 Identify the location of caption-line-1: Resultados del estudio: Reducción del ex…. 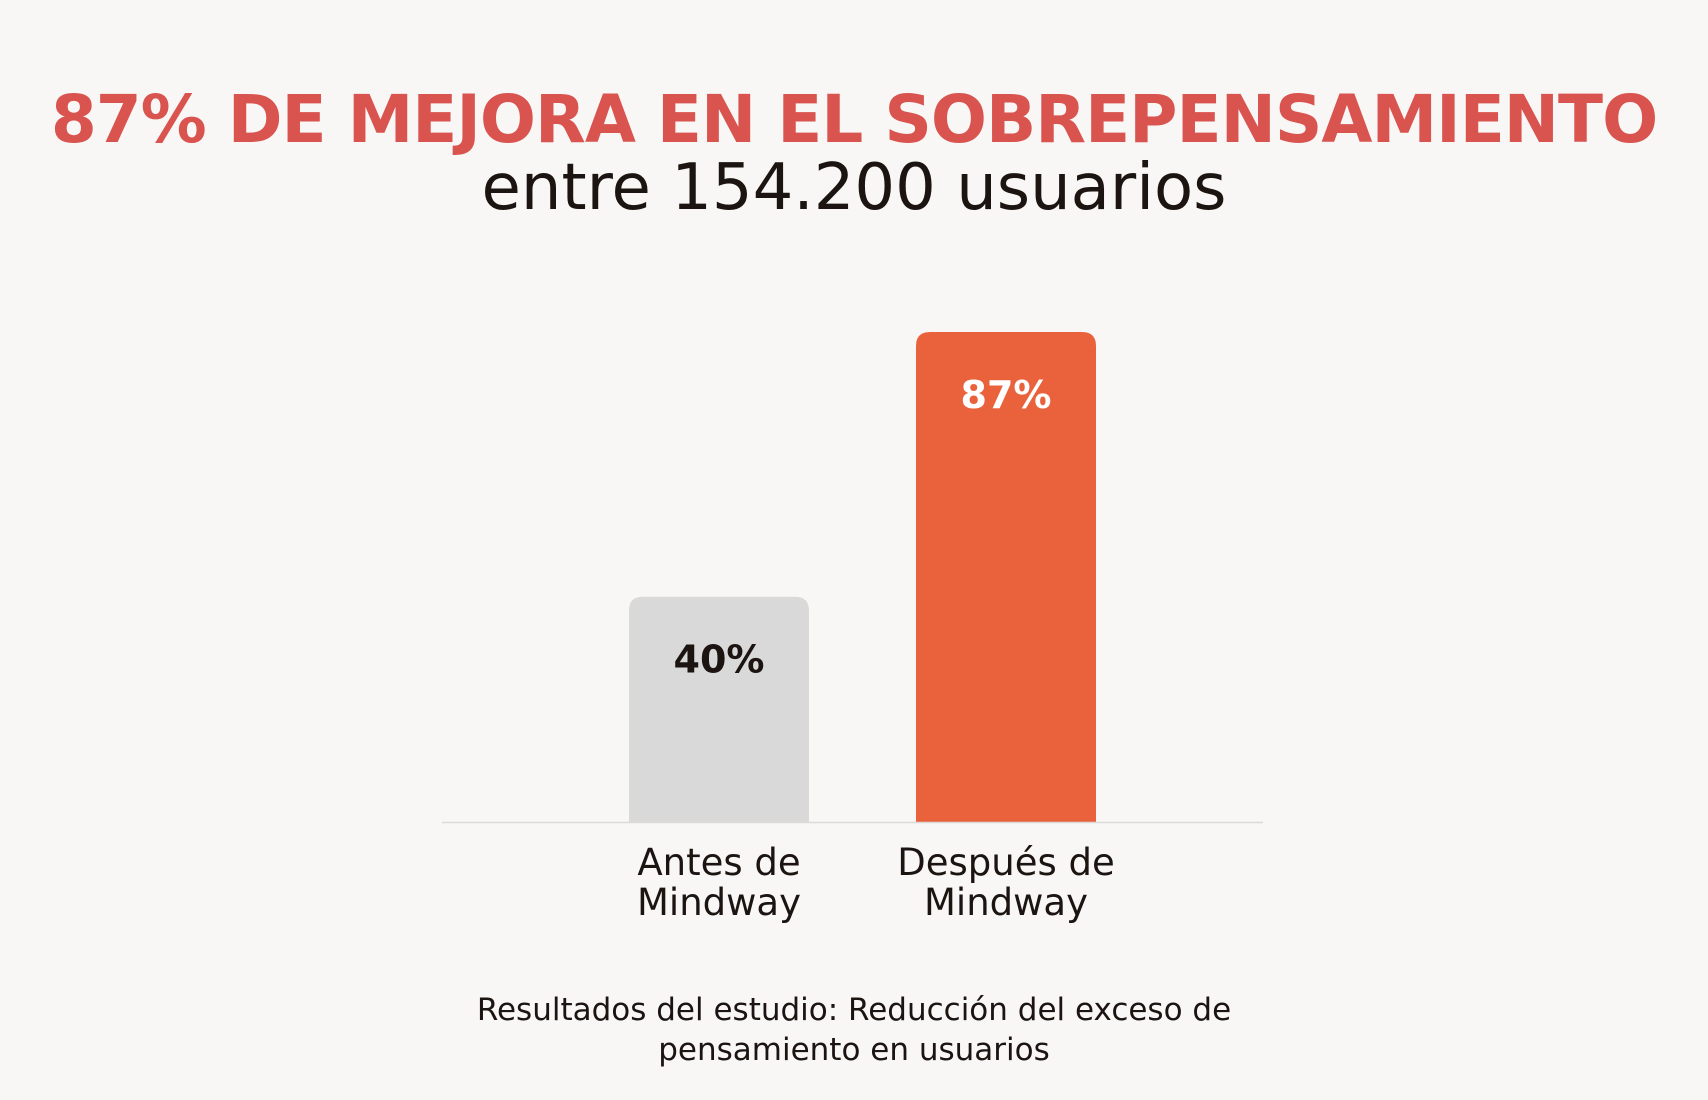
(854, 1010).